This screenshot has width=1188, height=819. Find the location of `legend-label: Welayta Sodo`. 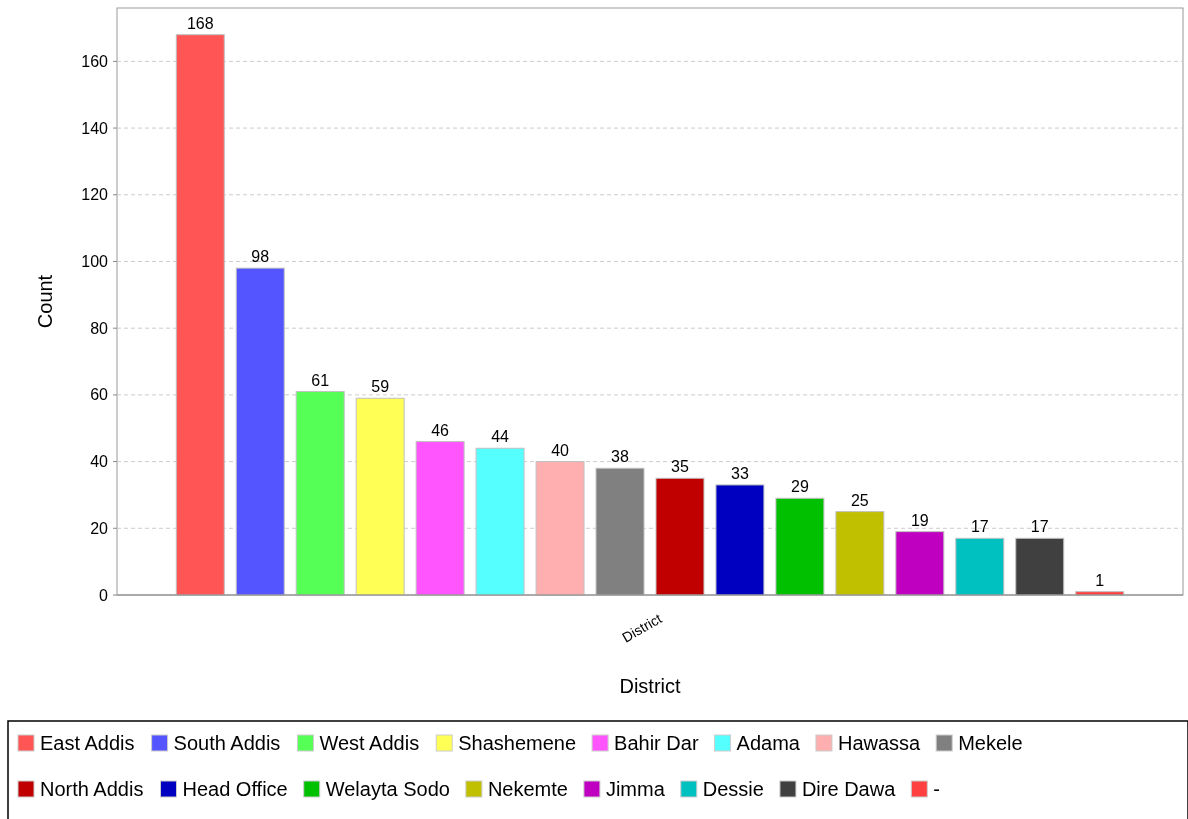

legend-label: Welayta Sodo is located at coordinates (387, 789).